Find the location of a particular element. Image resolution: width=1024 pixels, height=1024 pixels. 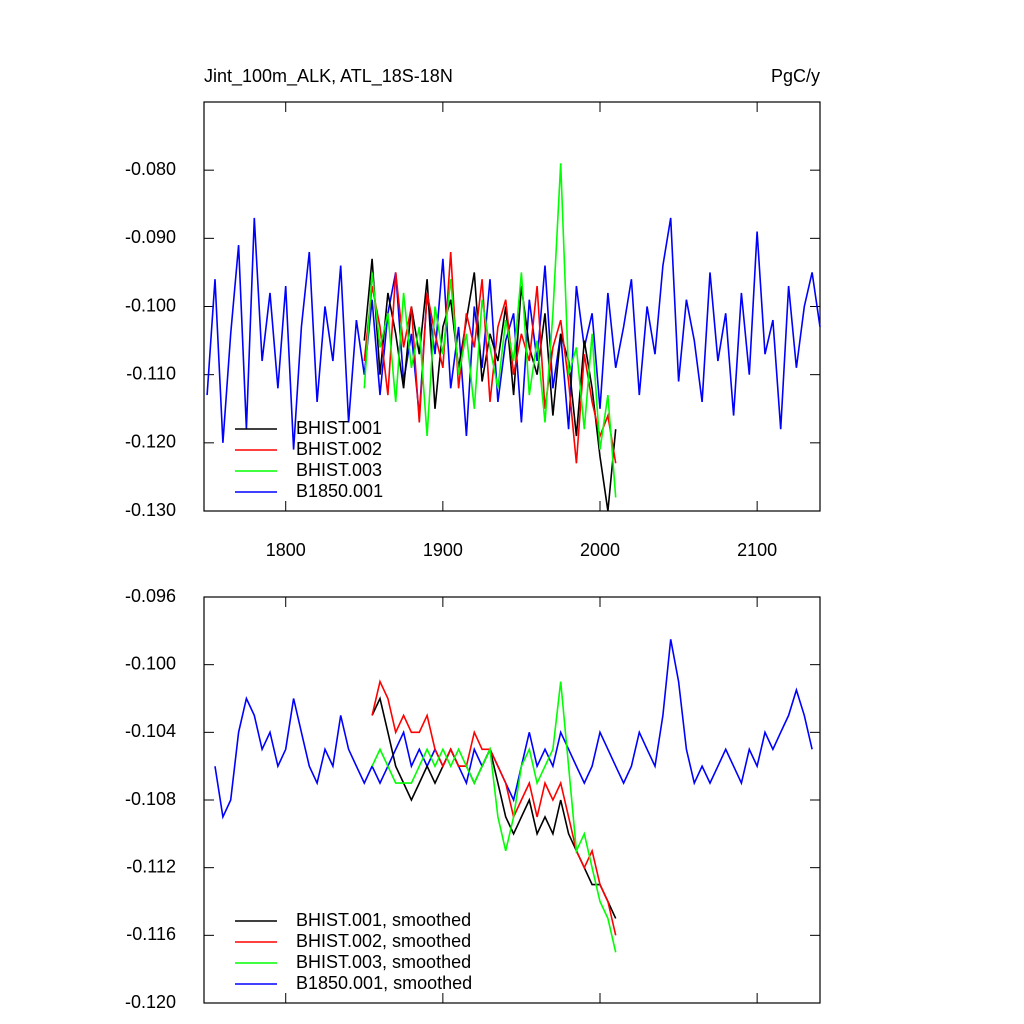

legend-label: BHIST.002, smoothed is located at coordinates (383, 941).